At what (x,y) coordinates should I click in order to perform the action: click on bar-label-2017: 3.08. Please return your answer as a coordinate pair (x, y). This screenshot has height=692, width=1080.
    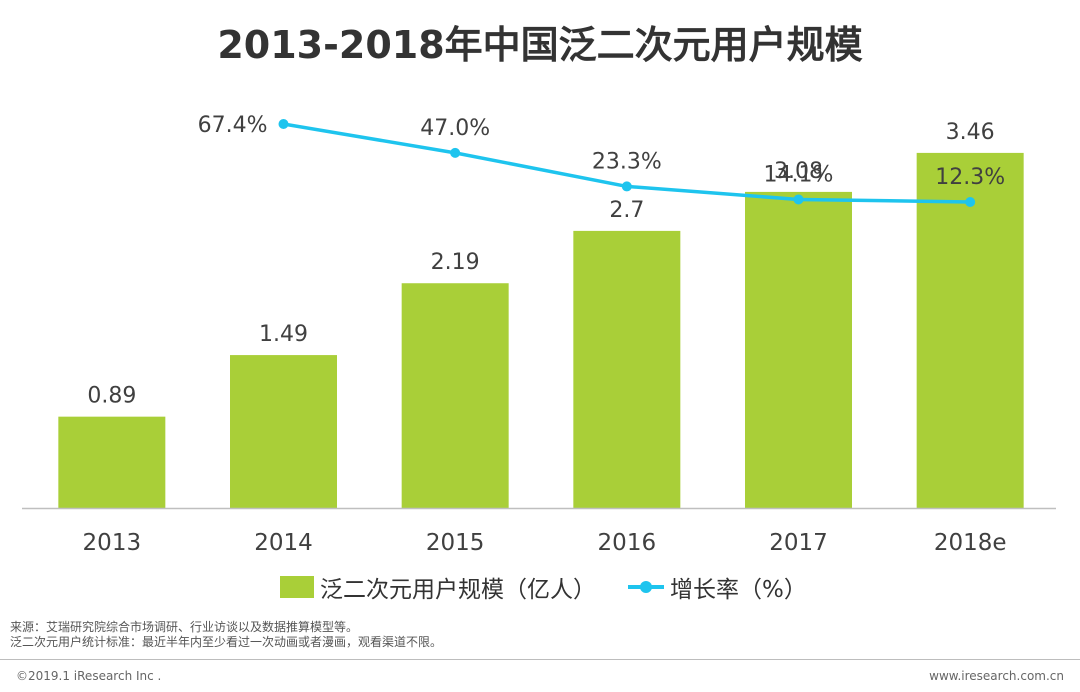
    Looking at the image, I should click on (798, 171).